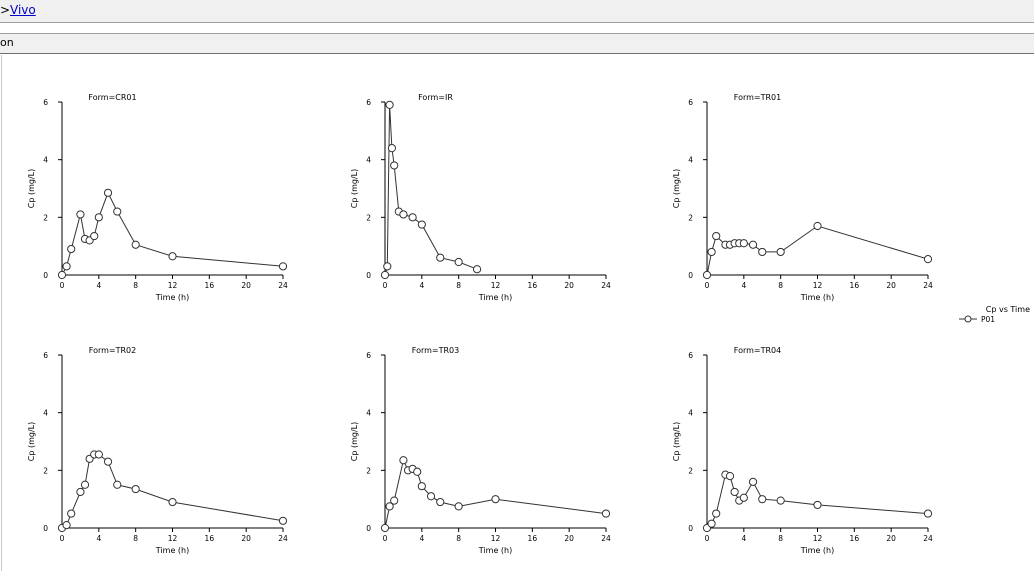 This screenshot has height=575, width=1034. Describe the element at coordinates (1008, 309) in the screenshot. I see `legend-title: Cp vs Time` at that location.